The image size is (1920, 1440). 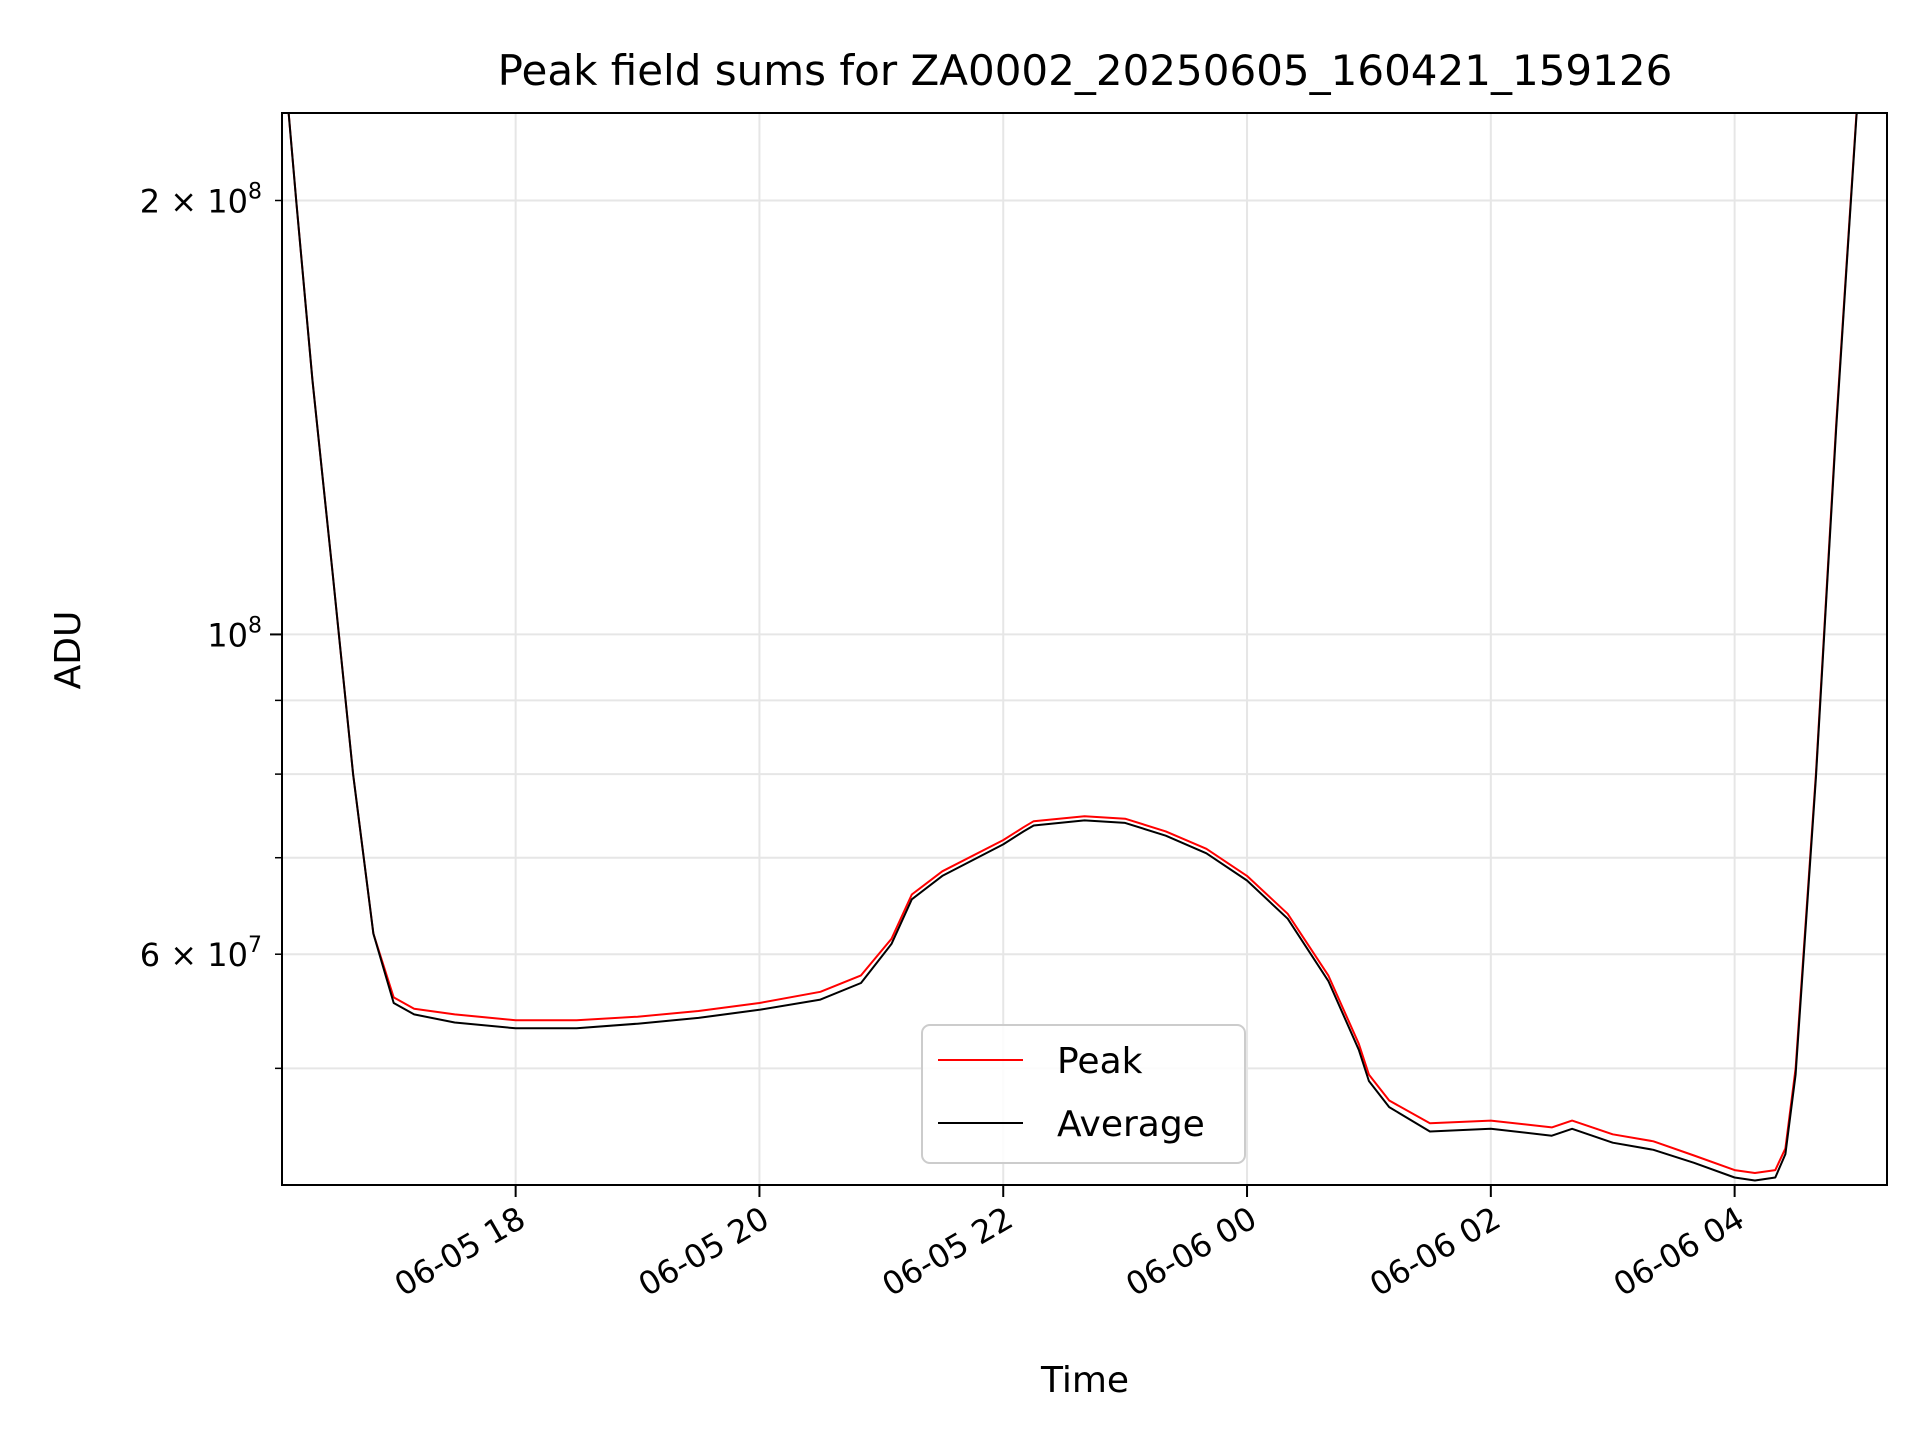 I want to click on x-axis-label: Time, so click(x=1084, y=1380).